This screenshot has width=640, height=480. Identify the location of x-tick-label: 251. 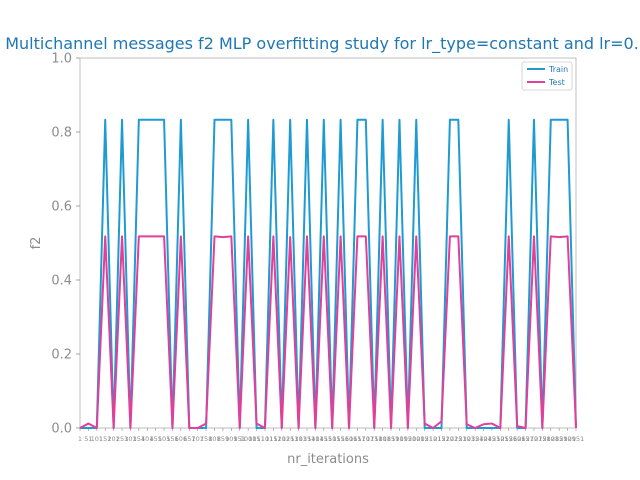
(122, 439).